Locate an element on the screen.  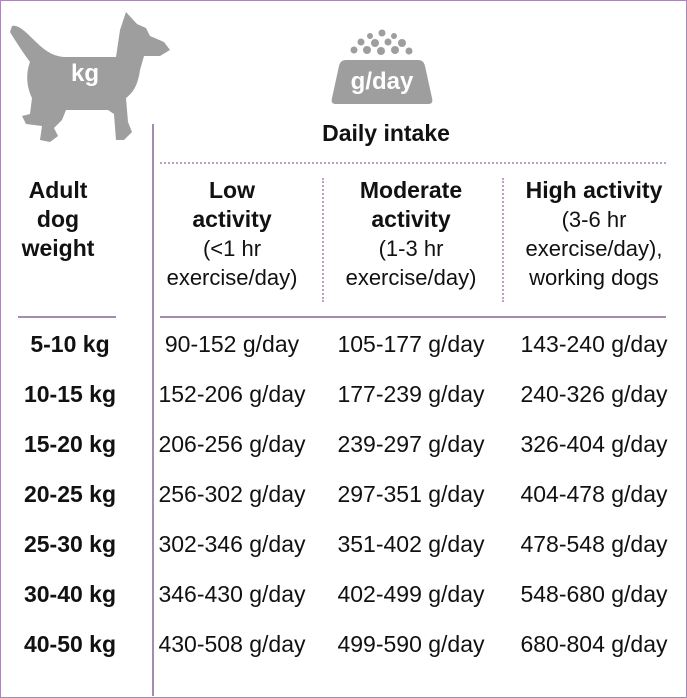
high-intake-cell: 478-548 g/day is located at coordinates (594, 544).